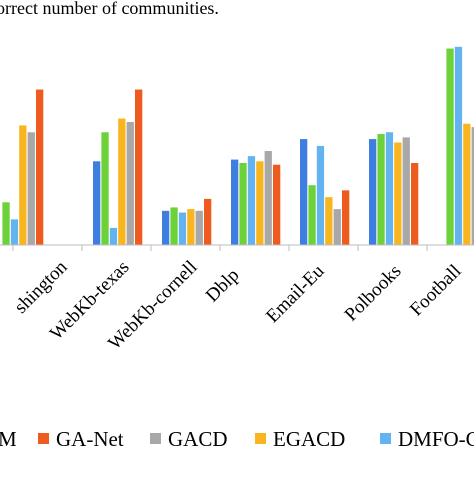 Image resolution: width=474 pixels, height=479 pixels. What do you see at coordinates (385, 438) in the screenshot?
I see `legend-swatch-dmfo-c` at bounding box center [385, 438].